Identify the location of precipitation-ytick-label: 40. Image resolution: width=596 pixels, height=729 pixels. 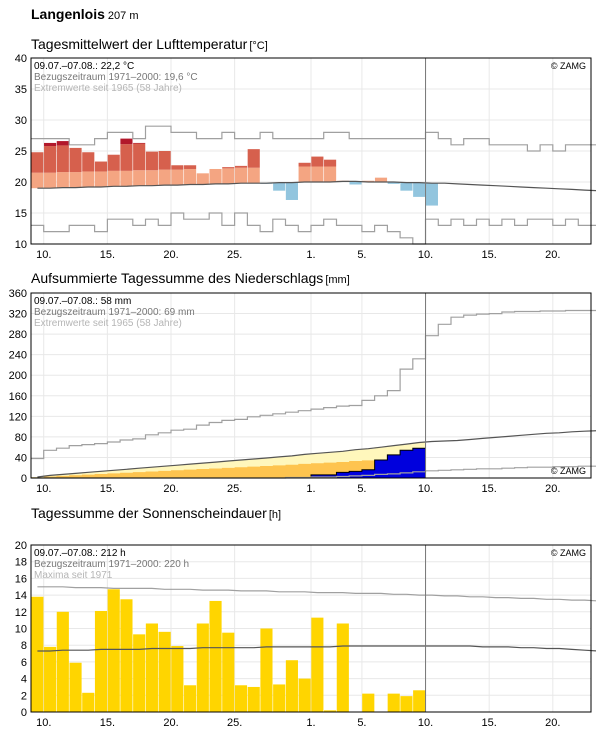
(21, 458).